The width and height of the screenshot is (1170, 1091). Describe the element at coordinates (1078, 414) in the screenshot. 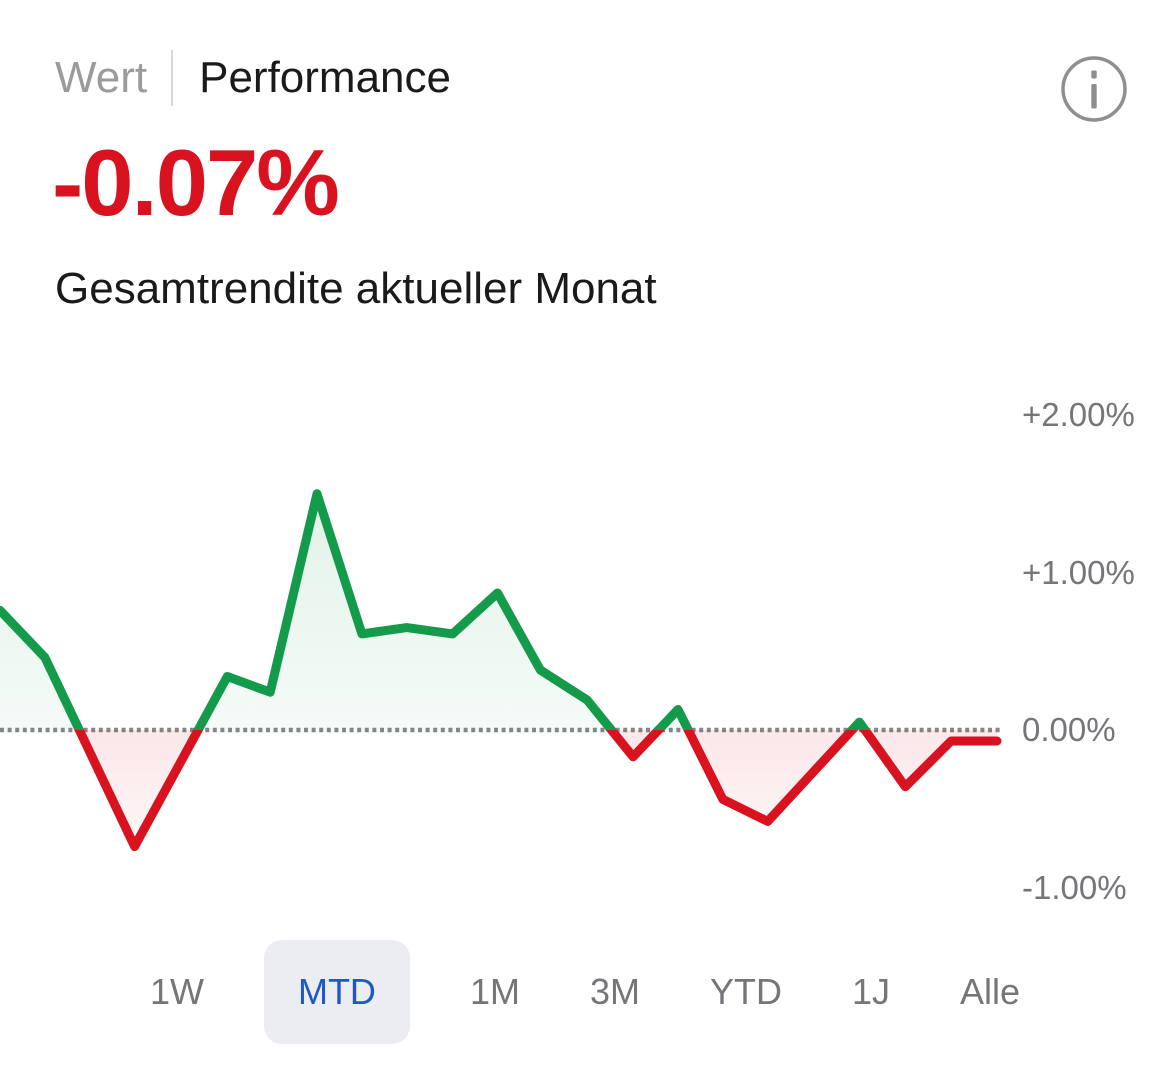

I see `y-axis-label: +2.00%` at that location.